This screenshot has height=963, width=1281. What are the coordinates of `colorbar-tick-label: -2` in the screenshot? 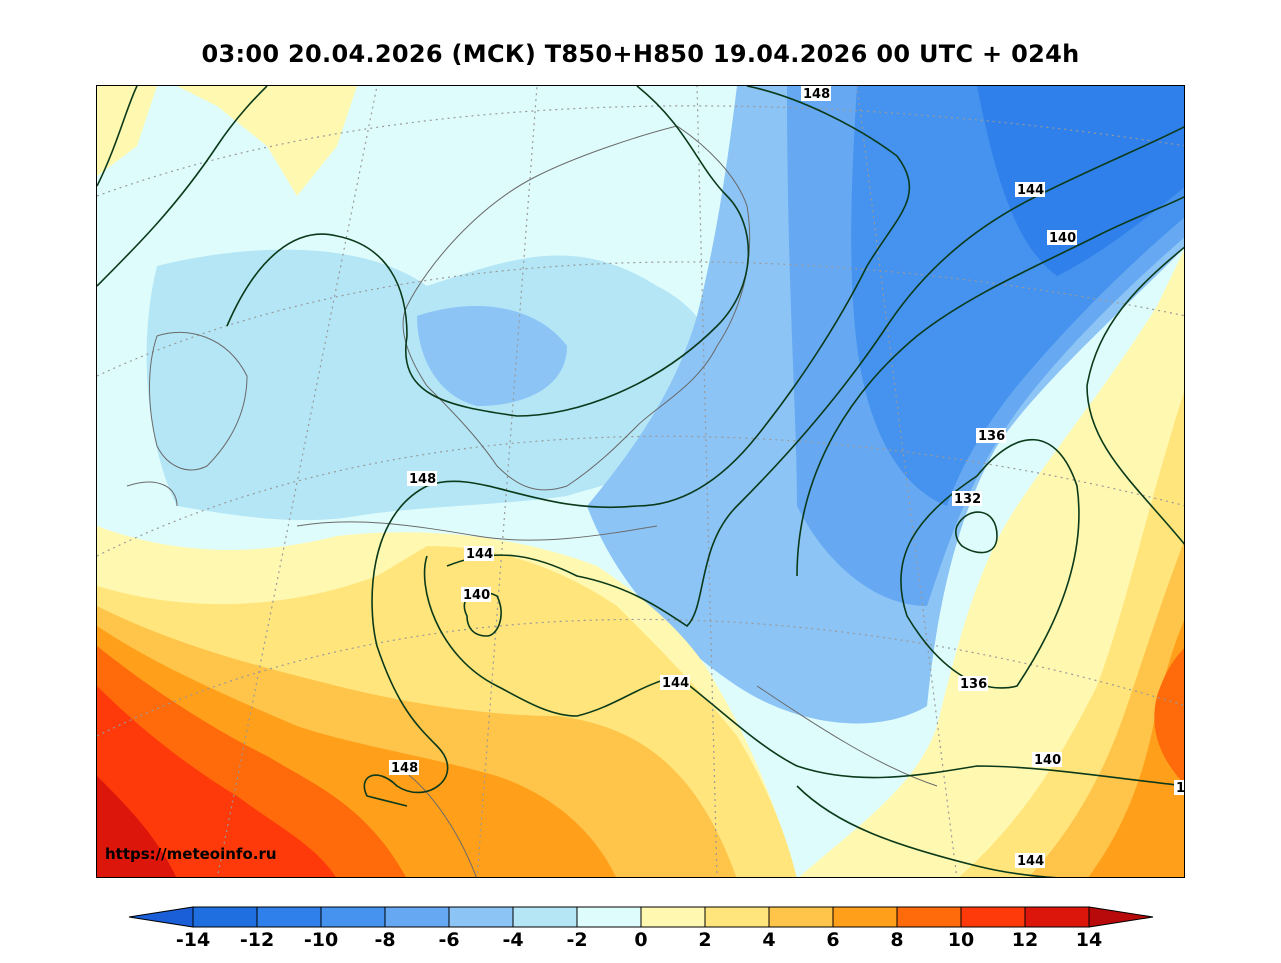 It's located at (577, 940).